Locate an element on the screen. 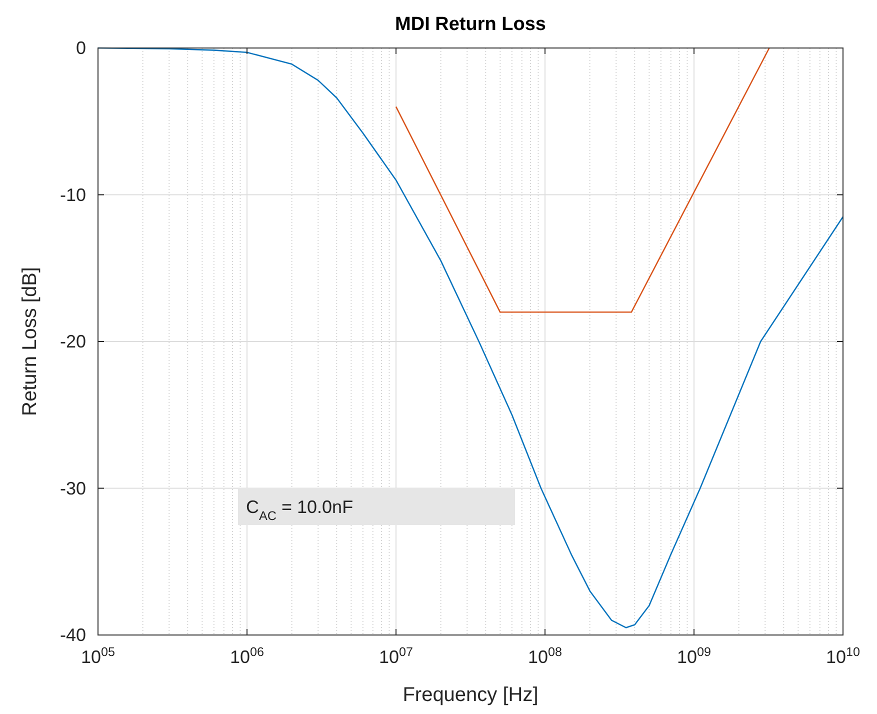 This screenshot has height=714, width=877. chart-title: MDI Return Loss is located at coordinates (470, 24).